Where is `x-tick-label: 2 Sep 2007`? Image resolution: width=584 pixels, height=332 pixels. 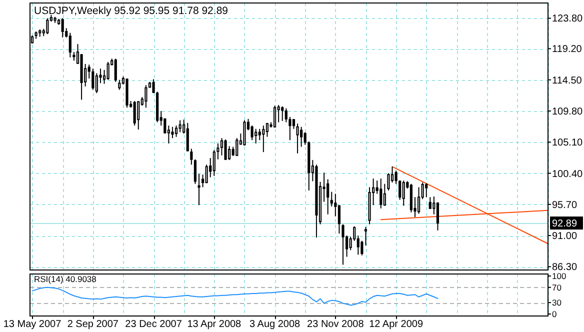
x-tick-label: 2 Sep 2007 is located at coordinates (93, 324).